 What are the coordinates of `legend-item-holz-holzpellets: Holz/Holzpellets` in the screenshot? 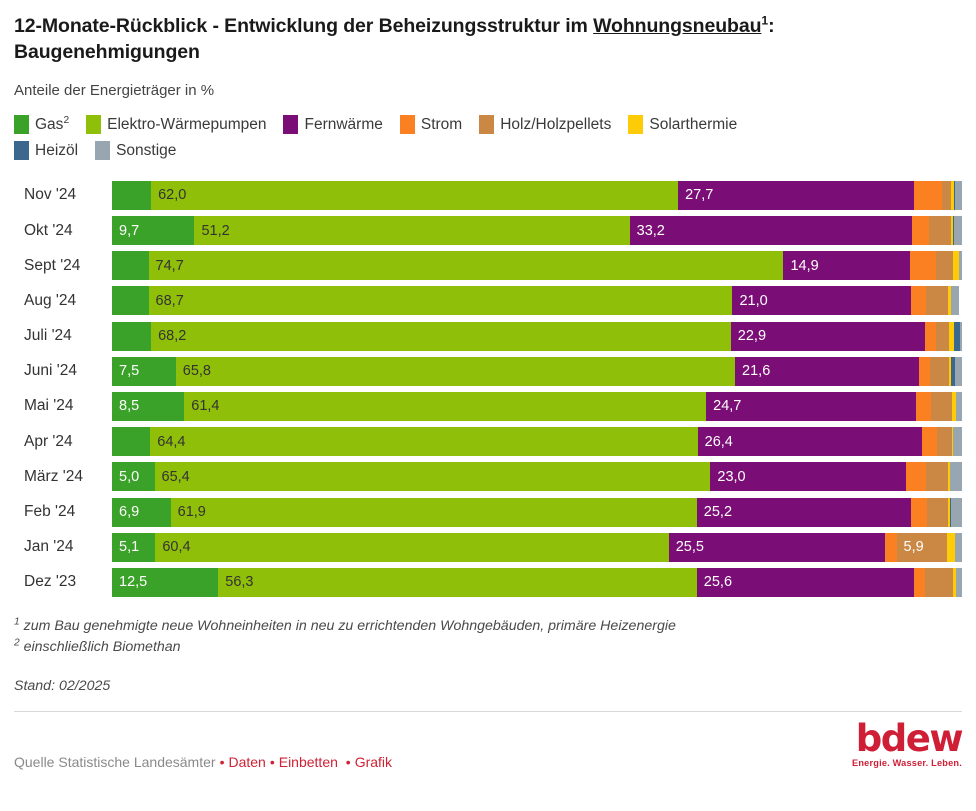 It's located at (545, 124).